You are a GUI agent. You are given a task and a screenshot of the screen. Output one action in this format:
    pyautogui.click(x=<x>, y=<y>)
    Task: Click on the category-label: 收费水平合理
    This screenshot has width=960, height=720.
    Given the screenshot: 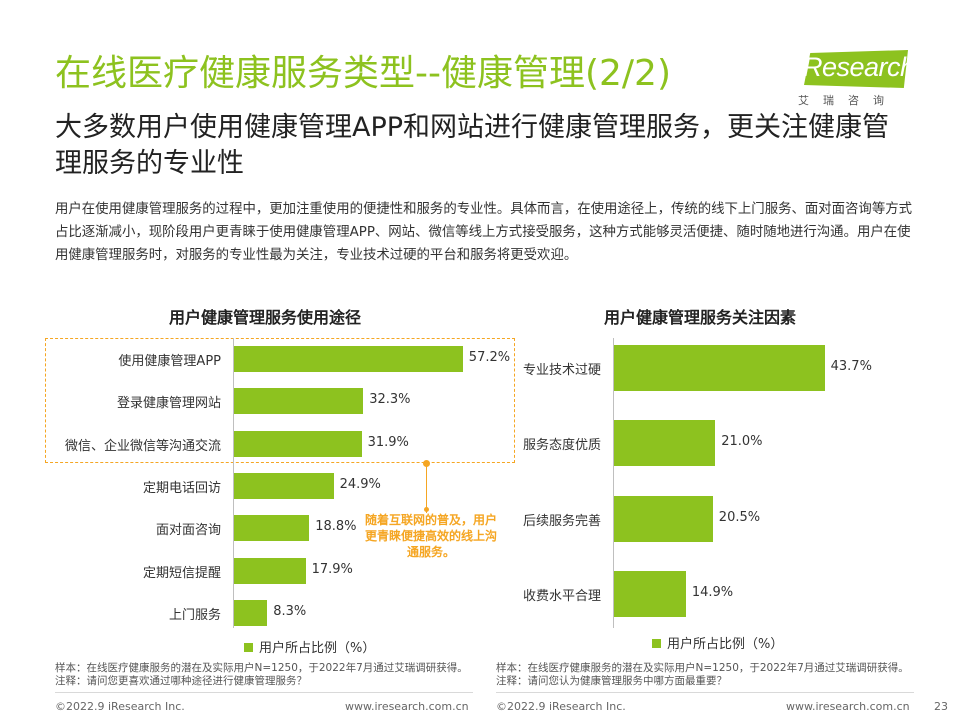 What is the action you would take?
    pyautogui.click(x=561, y=596)
    